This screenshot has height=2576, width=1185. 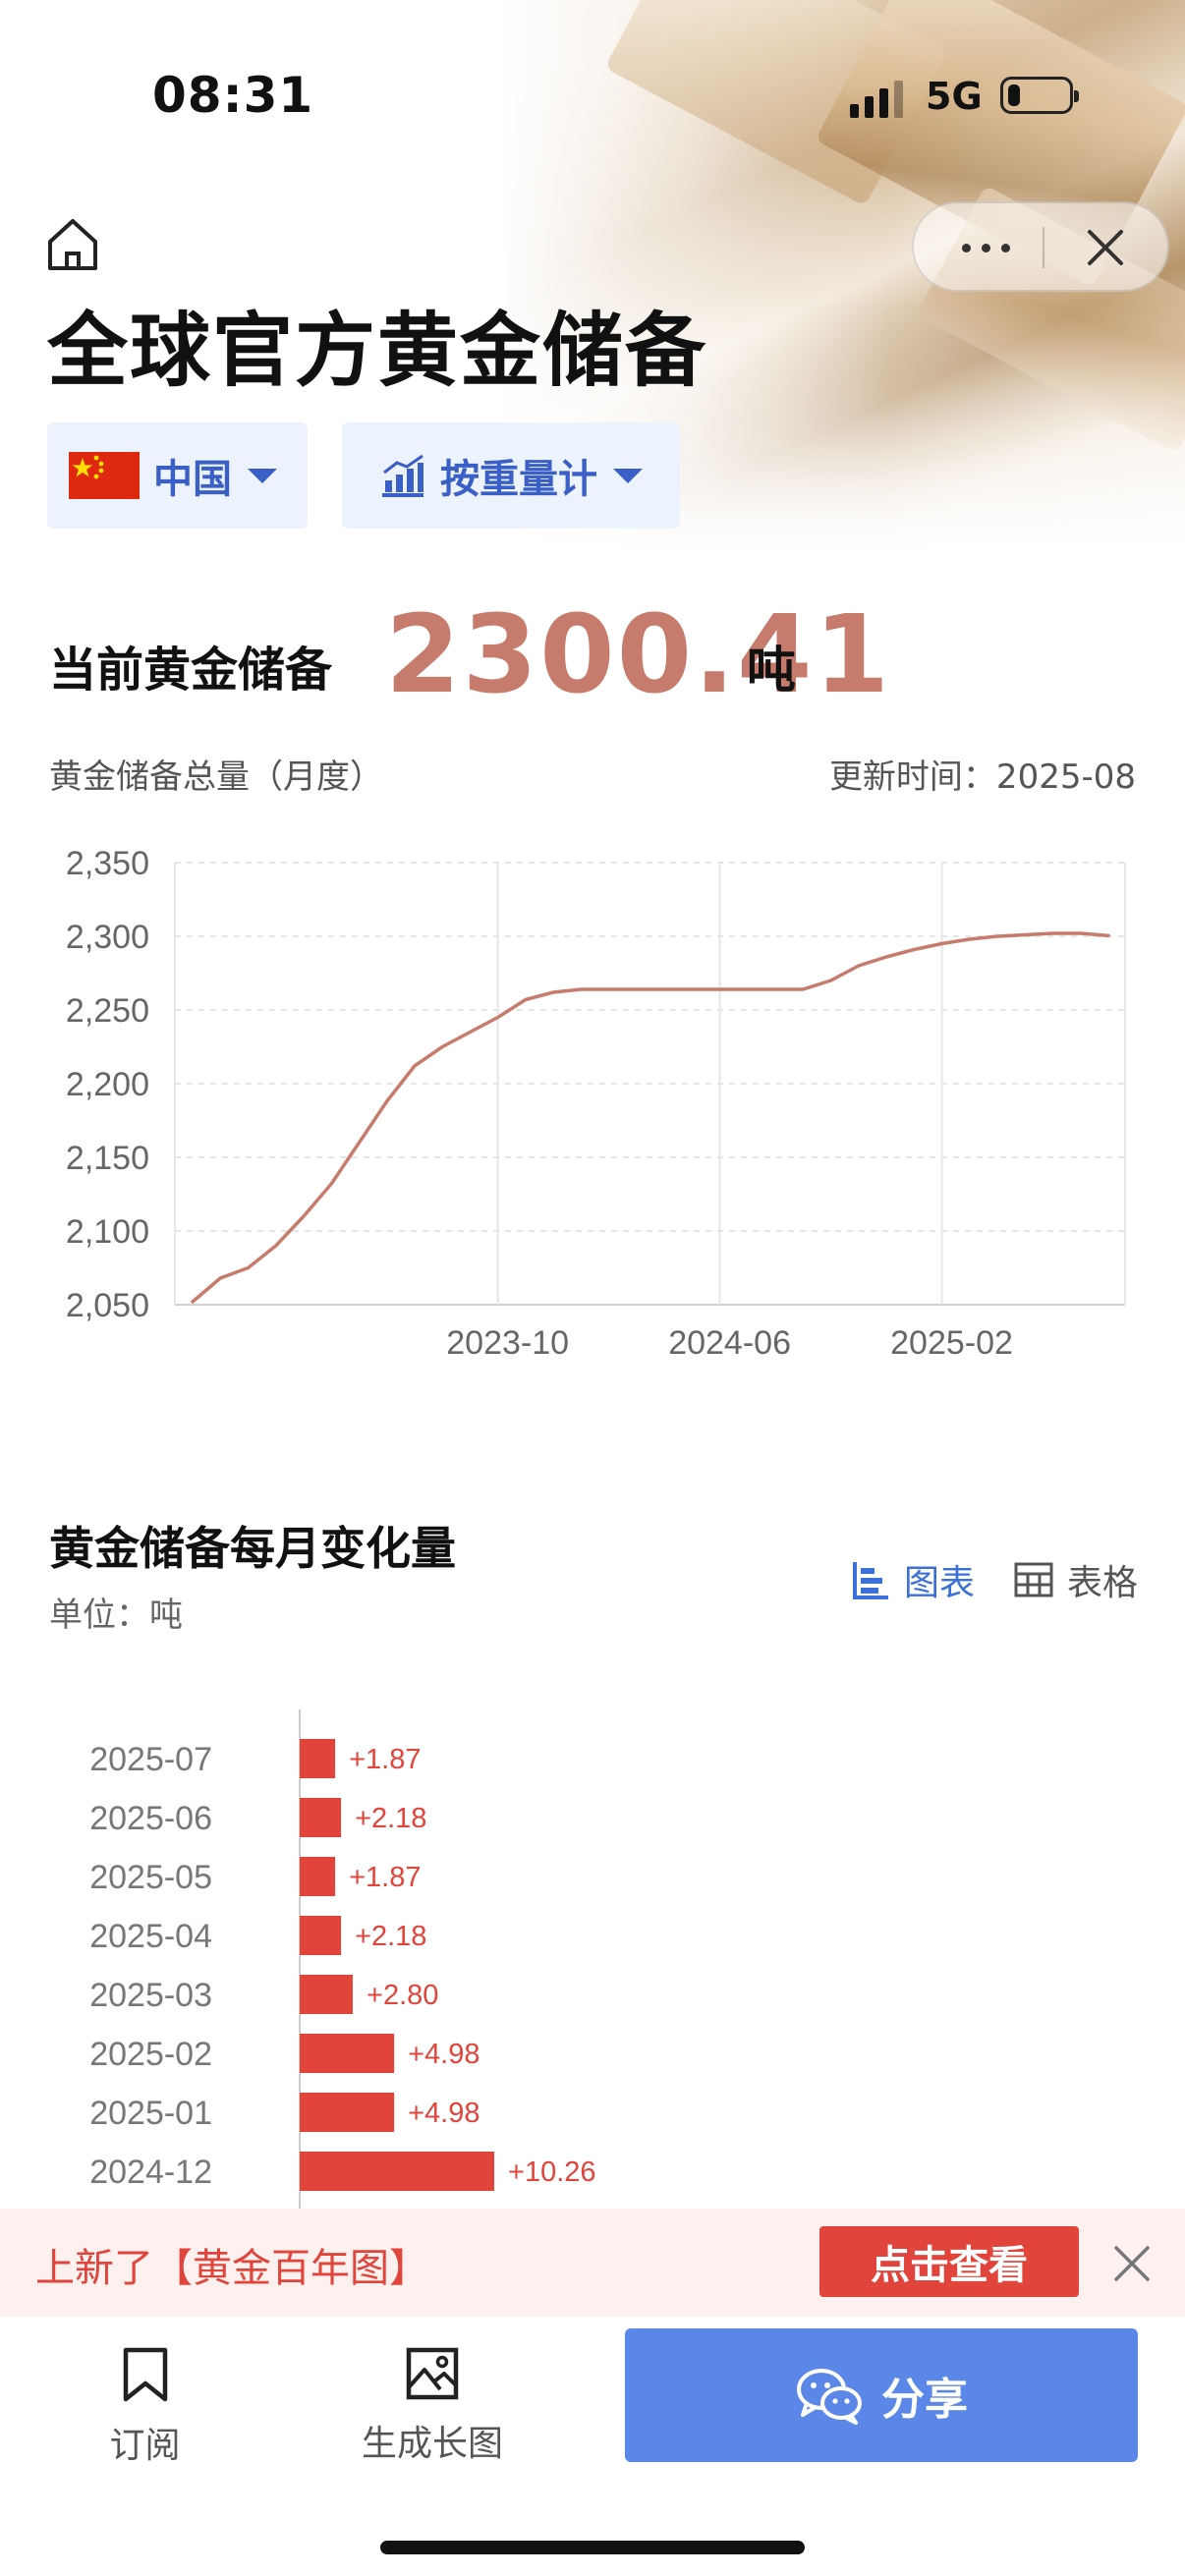 I want to click on country-dropdown: 中国, so click(x=178, y=475).